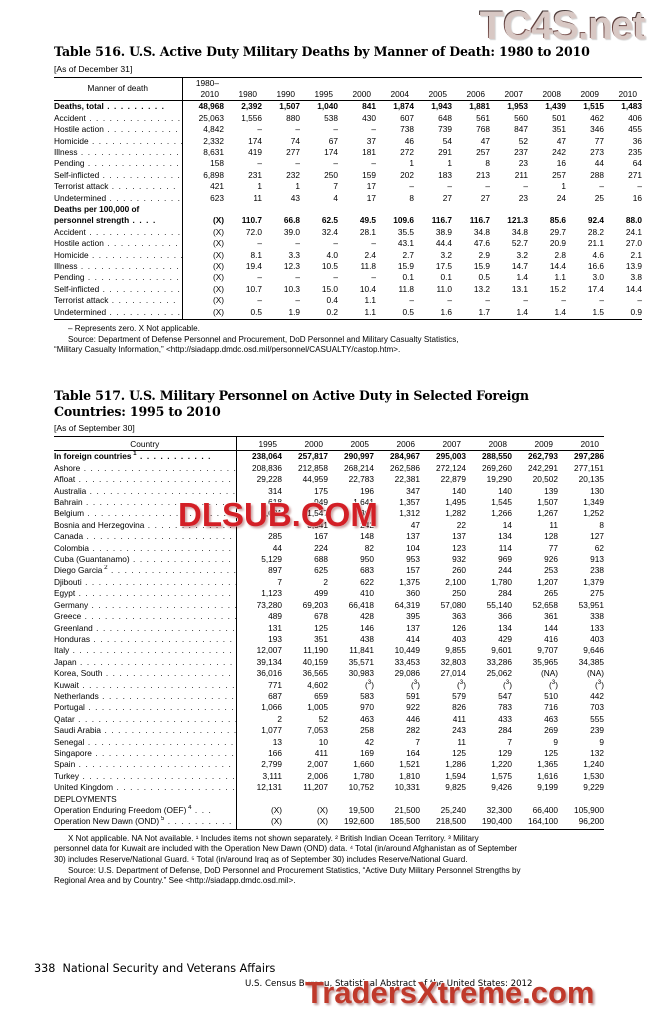 This screenshot has width=652, height=1024. I want to click on table-cell: 33,286, so click(499, 661).